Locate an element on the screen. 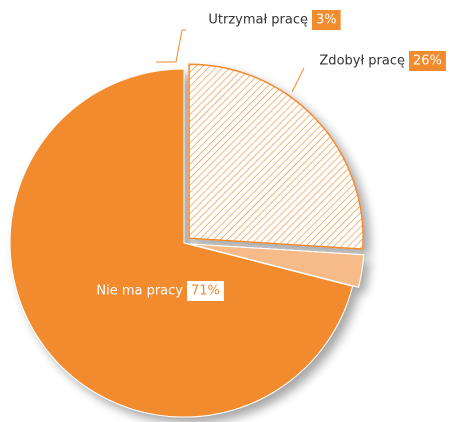 The image size is (455, 422). value-label: 26% is located at coordinates (427, 61).